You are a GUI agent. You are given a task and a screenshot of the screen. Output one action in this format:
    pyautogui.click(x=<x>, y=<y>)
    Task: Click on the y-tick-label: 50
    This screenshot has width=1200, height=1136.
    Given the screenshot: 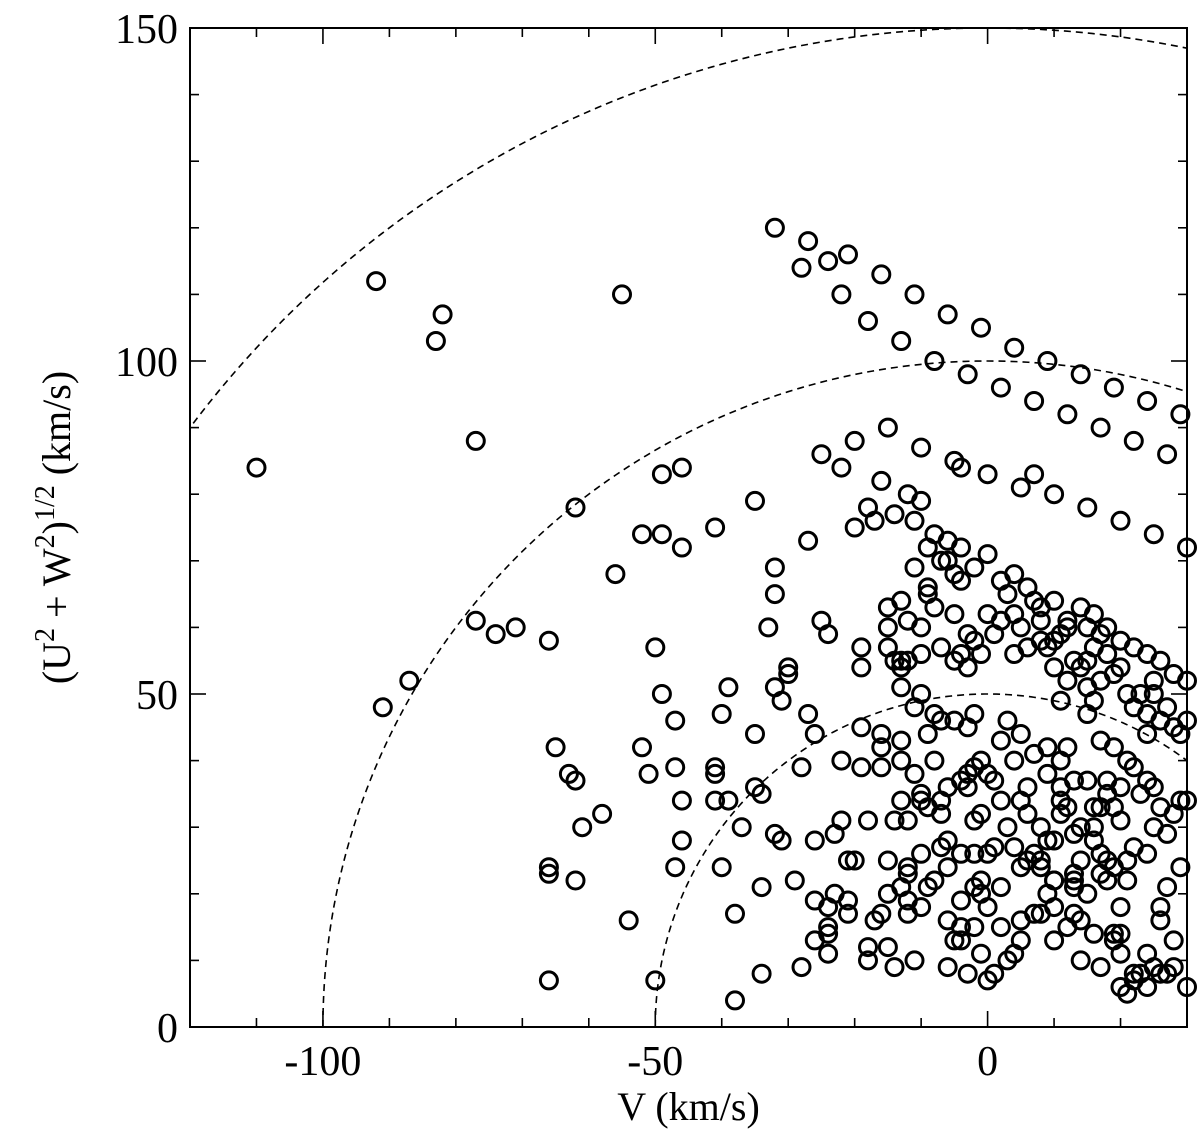 What is the action you would take?
    pyautogui.click(x=157, y=696)
    